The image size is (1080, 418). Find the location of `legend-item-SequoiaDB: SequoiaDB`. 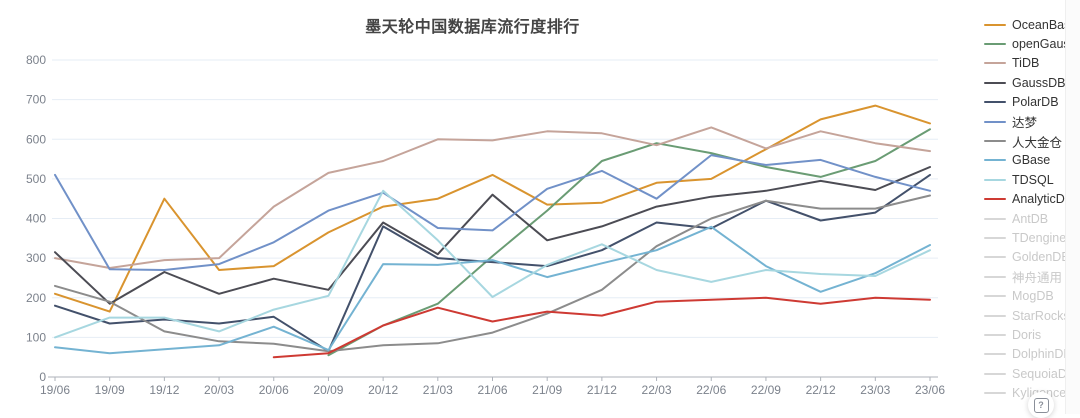

legend-item-SequoiaDB: SequoiaDB is located at coordinates (1032, 373).